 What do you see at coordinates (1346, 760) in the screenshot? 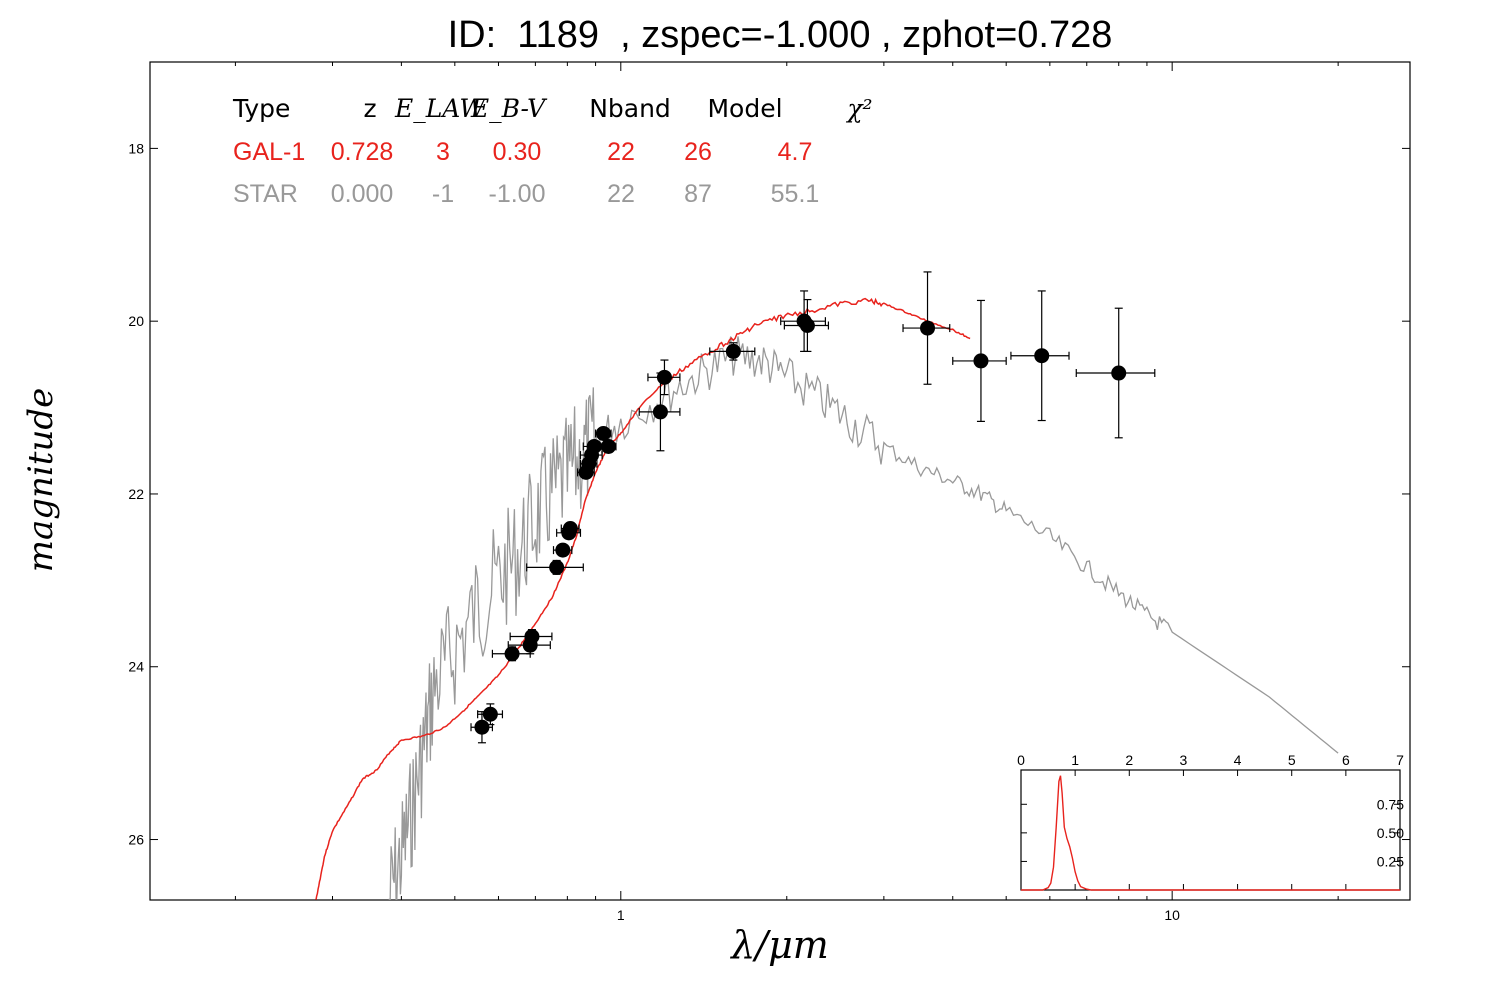
I see `inset-x-tick-label: 6` at bounding box center [1346, 760].